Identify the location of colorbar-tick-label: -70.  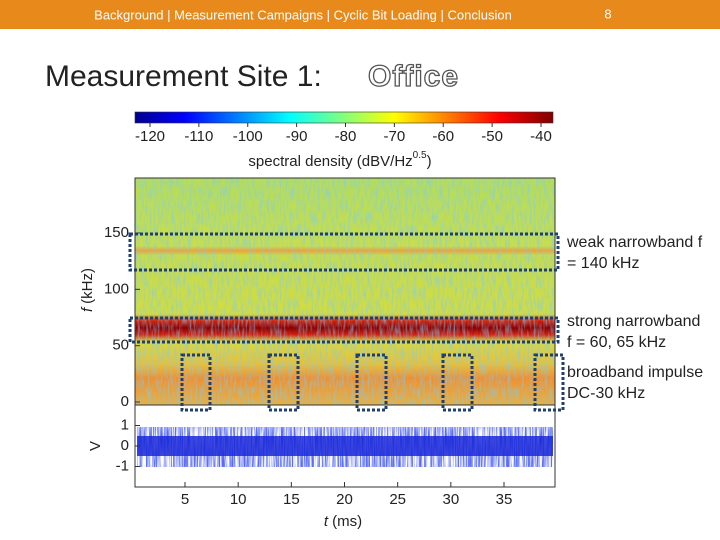
(395, 136).